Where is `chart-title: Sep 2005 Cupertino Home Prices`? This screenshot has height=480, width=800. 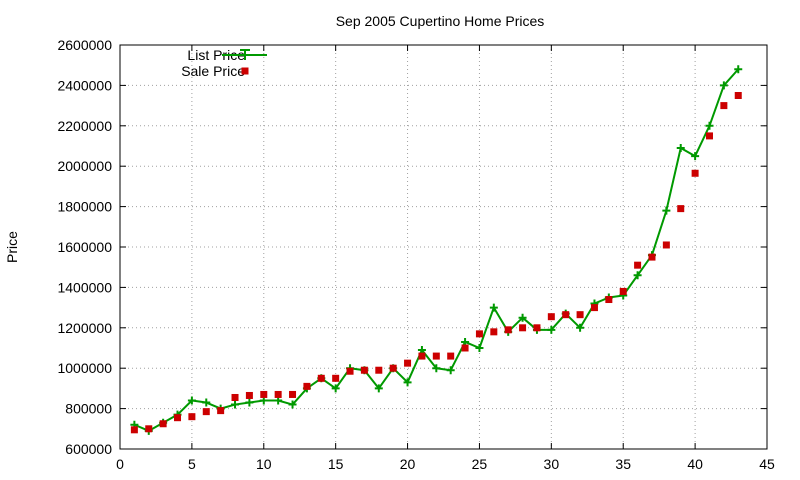
chart-title: Sep 2005 Cupertino Home Prices is located at coordinates (440, 21).